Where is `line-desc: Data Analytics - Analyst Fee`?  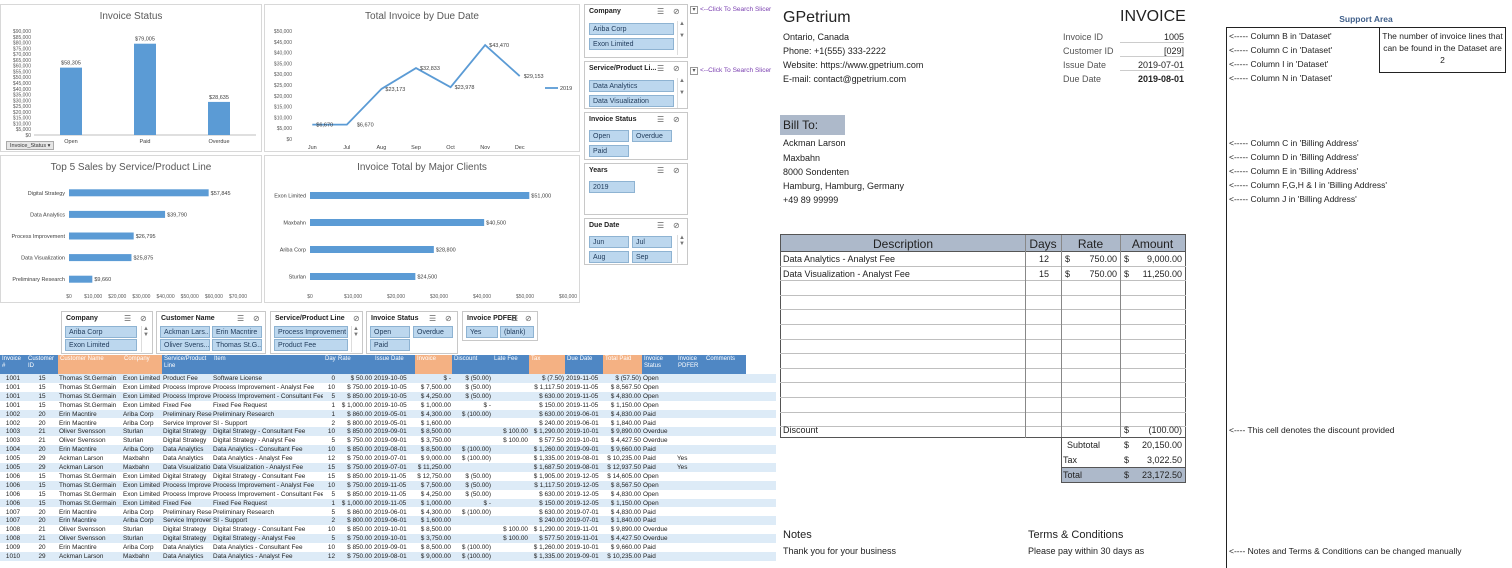 line-desc: Data Analytics - Analyst Fee is located at coordinates (839, 259).